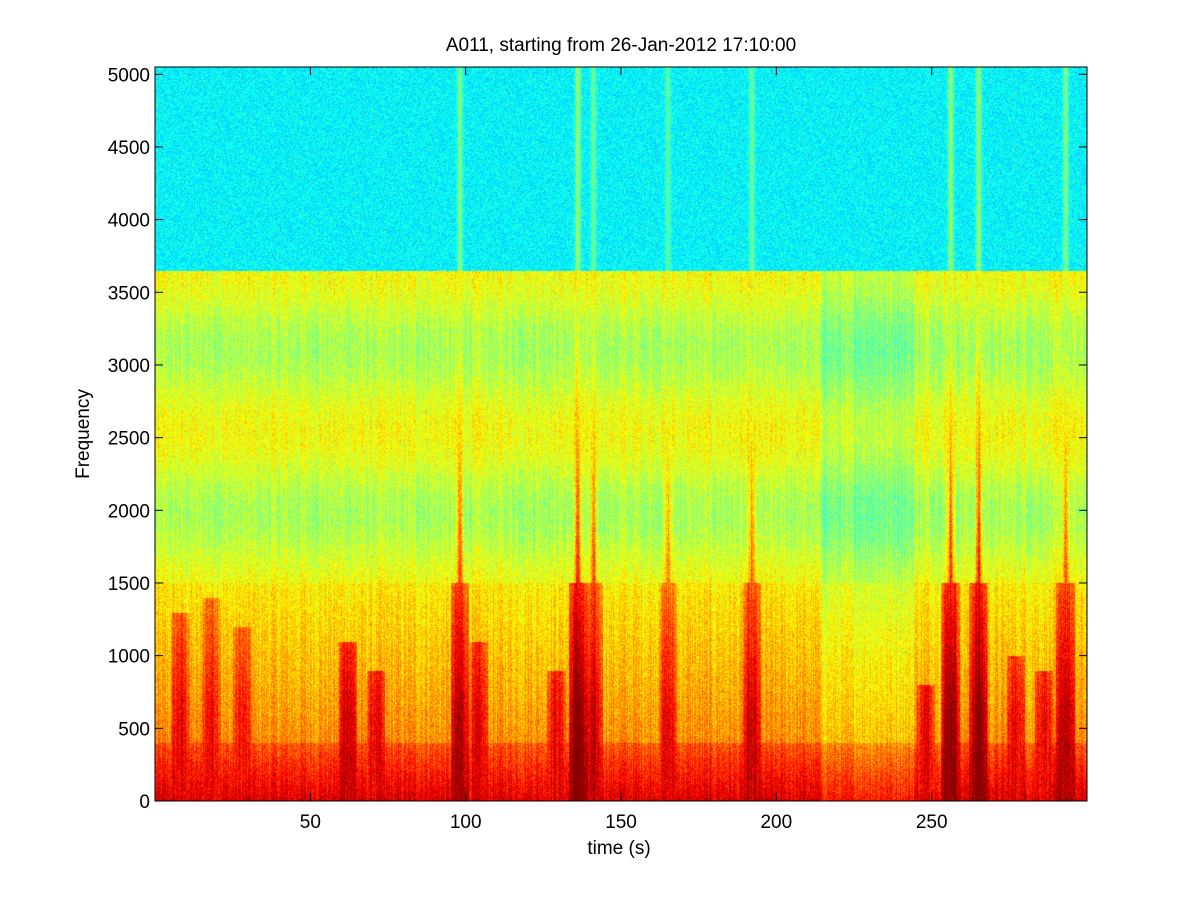 Image resolution: width=1200 pixels, height=900 pixels. I want to click on y-tick-label: 2500, so click(129, 439).